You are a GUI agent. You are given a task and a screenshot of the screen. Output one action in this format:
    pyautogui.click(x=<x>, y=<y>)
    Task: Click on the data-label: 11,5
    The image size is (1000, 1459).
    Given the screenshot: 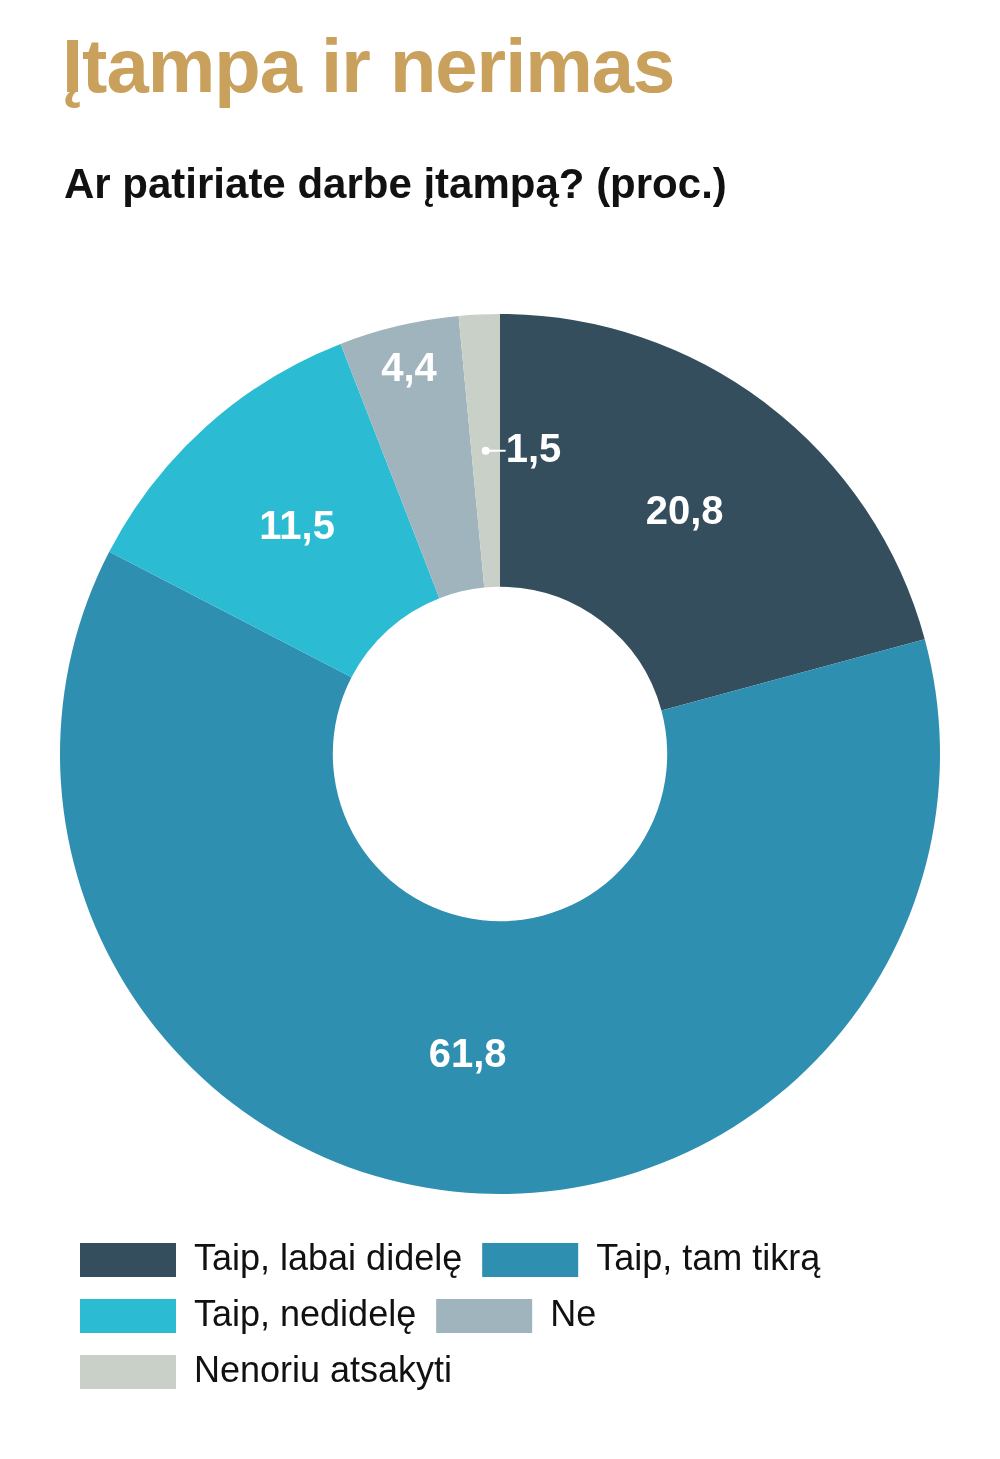 What is the action you would take?
    pyautogui.click(x=297, y=525)
    